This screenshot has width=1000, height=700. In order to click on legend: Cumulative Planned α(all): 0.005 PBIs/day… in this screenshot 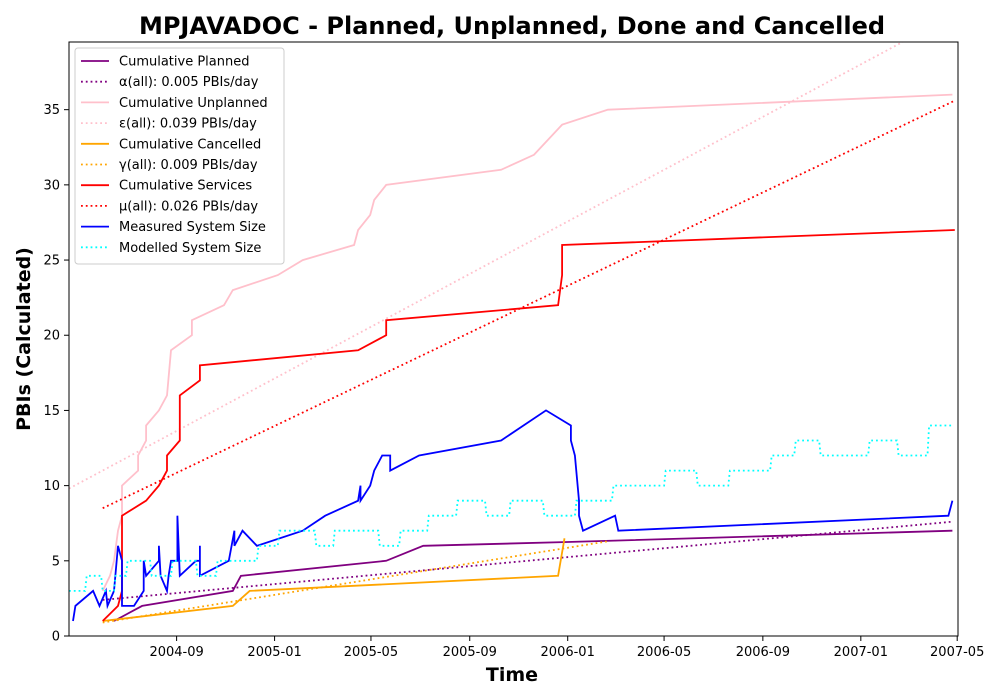, I will do `click(179, 156)`.